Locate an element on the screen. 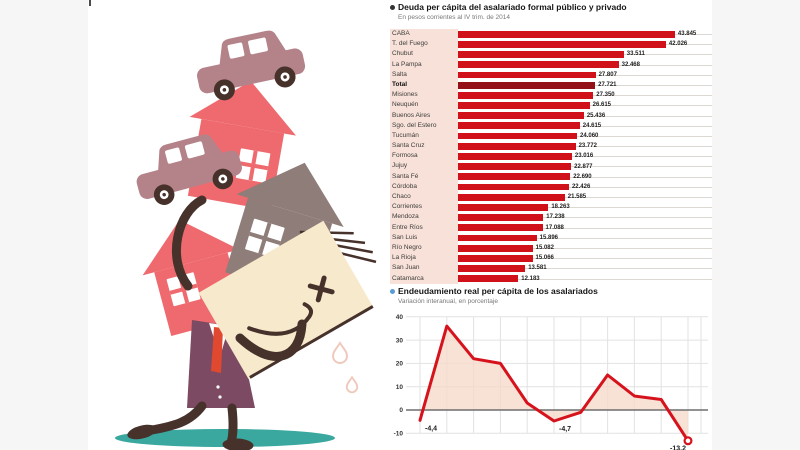 This screenshot has height=450, width=800. bar-row: Mendoza 17.238 is located at coordinates (551, 217).